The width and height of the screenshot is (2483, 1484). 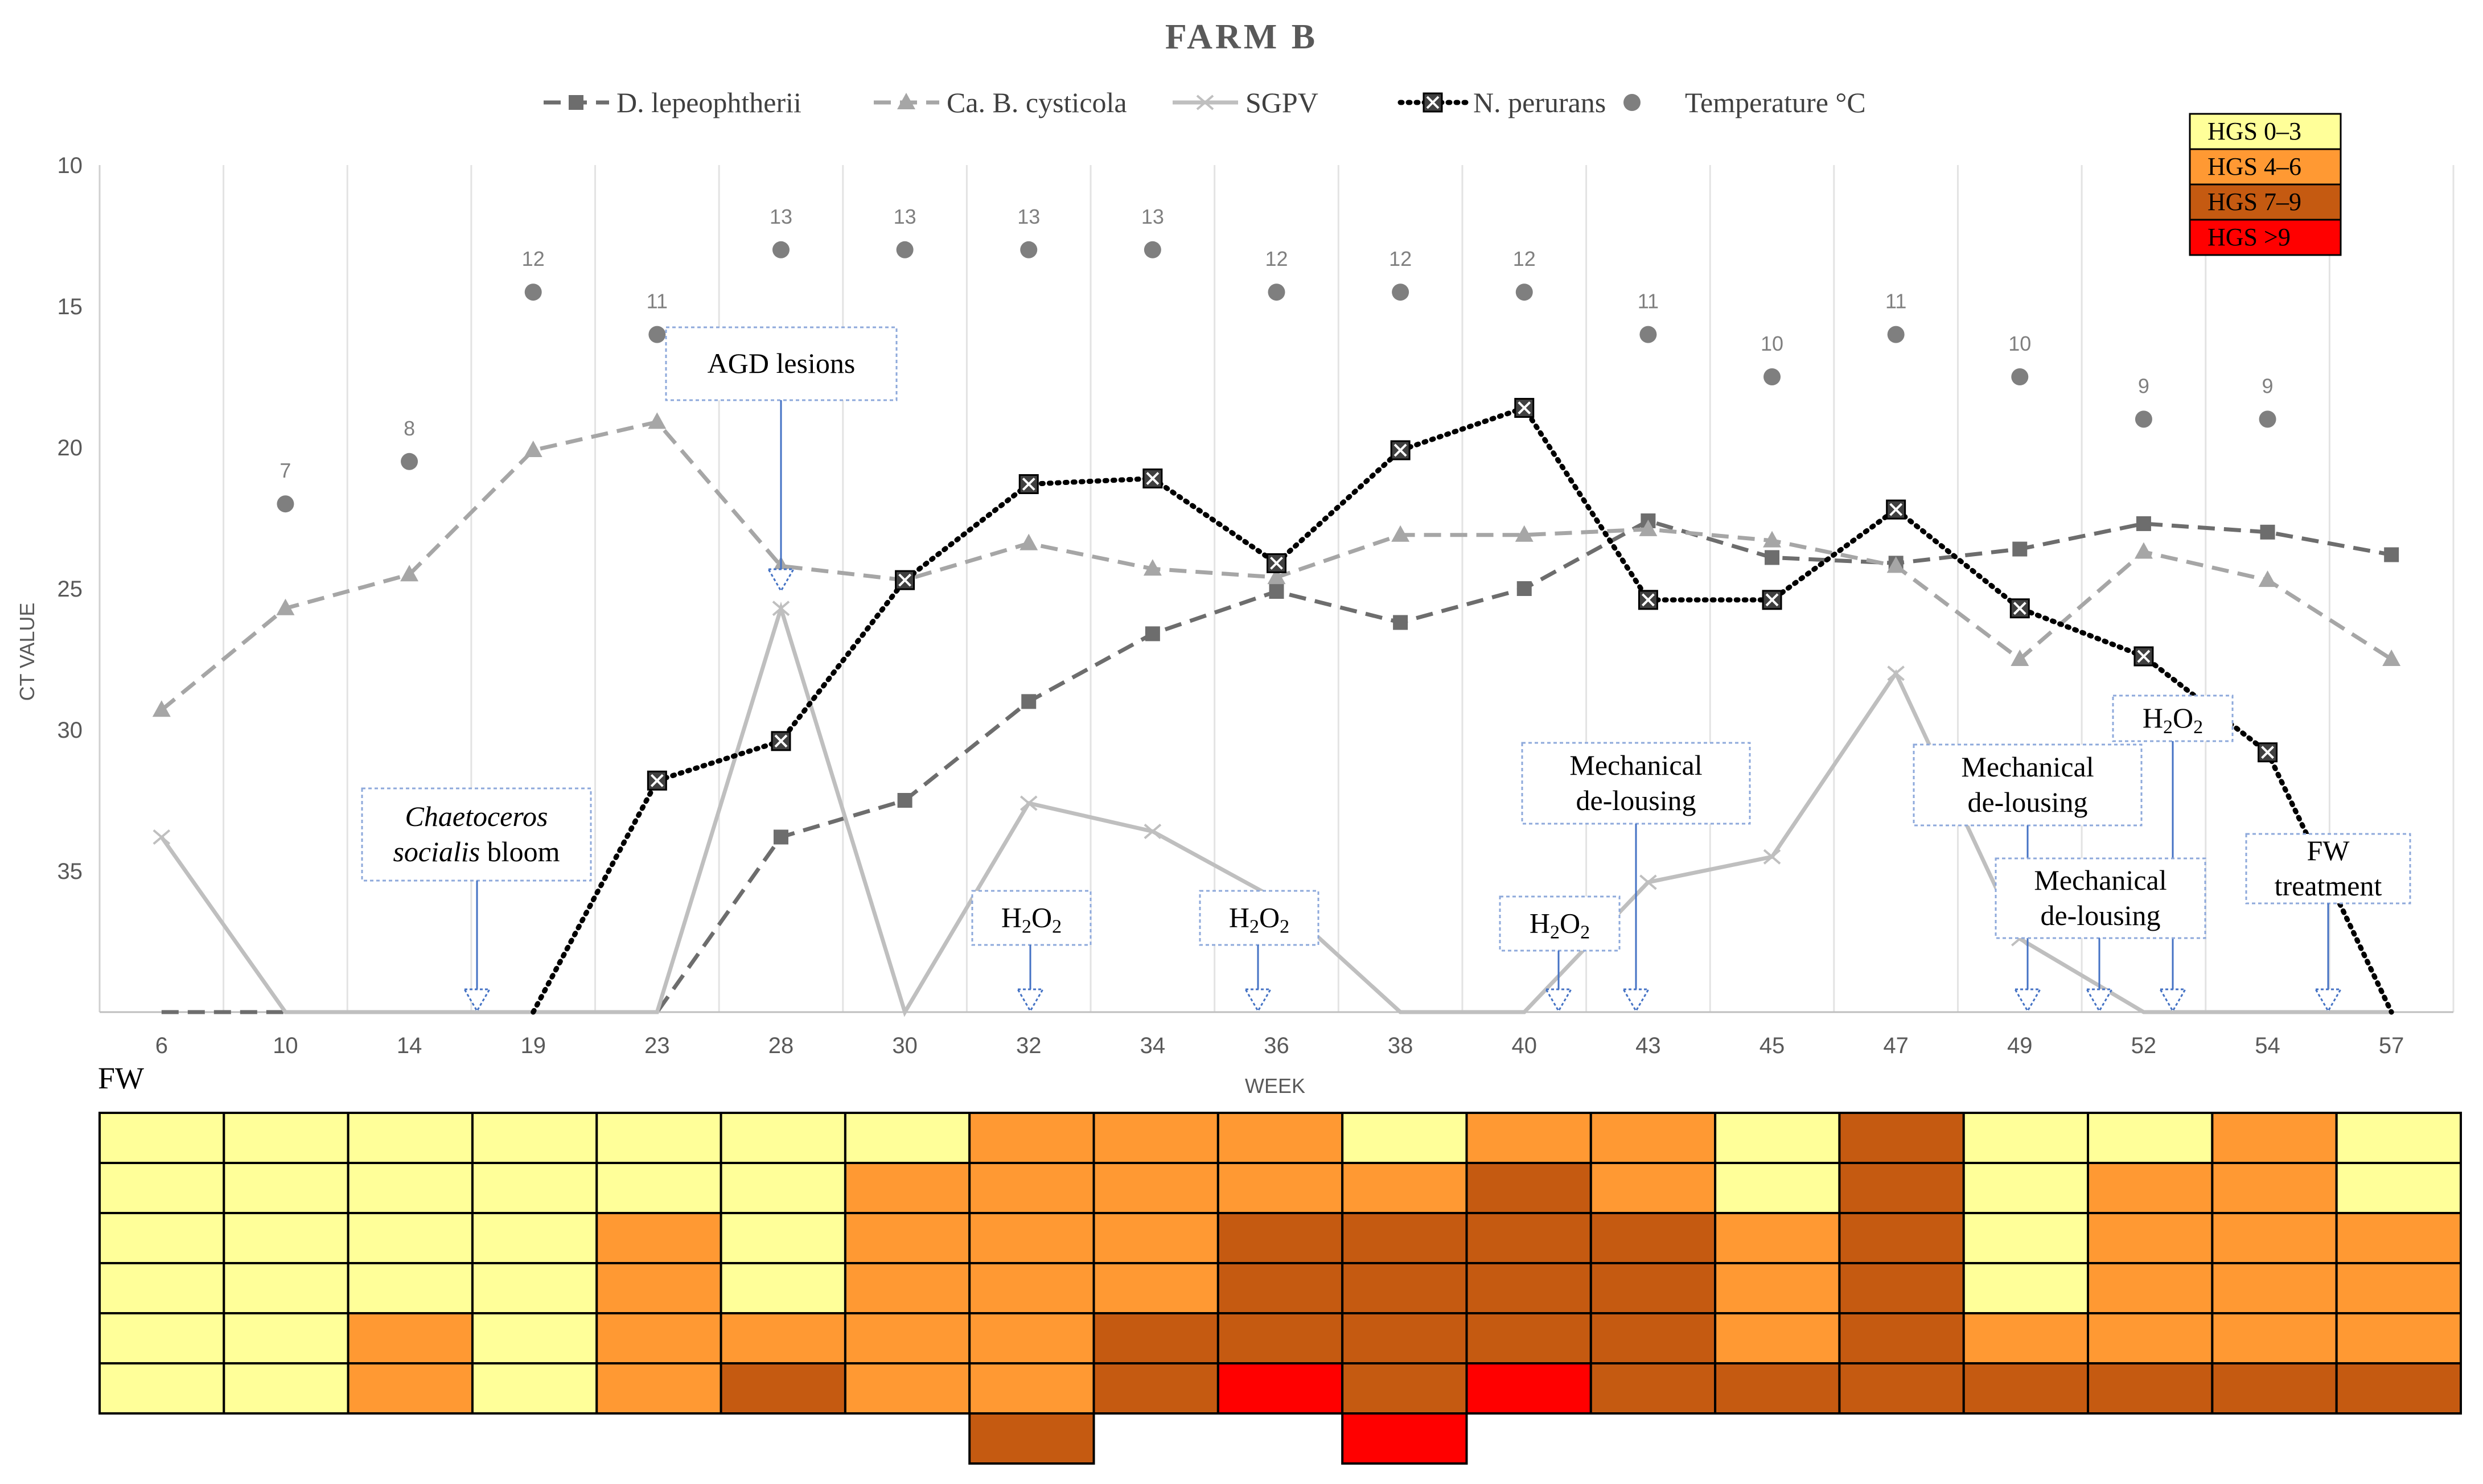 I want to click on x-tick-label: 30, so click(x=905, y=1045).